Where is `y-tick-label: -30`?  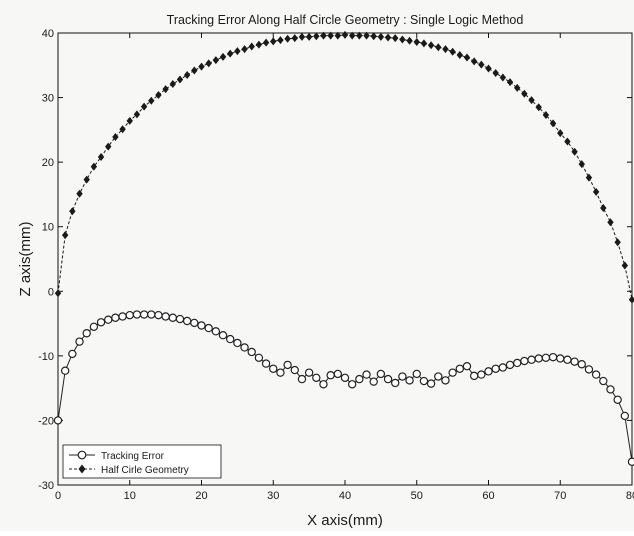 y-tick-label: -30 is located at coordinates (46, 486).